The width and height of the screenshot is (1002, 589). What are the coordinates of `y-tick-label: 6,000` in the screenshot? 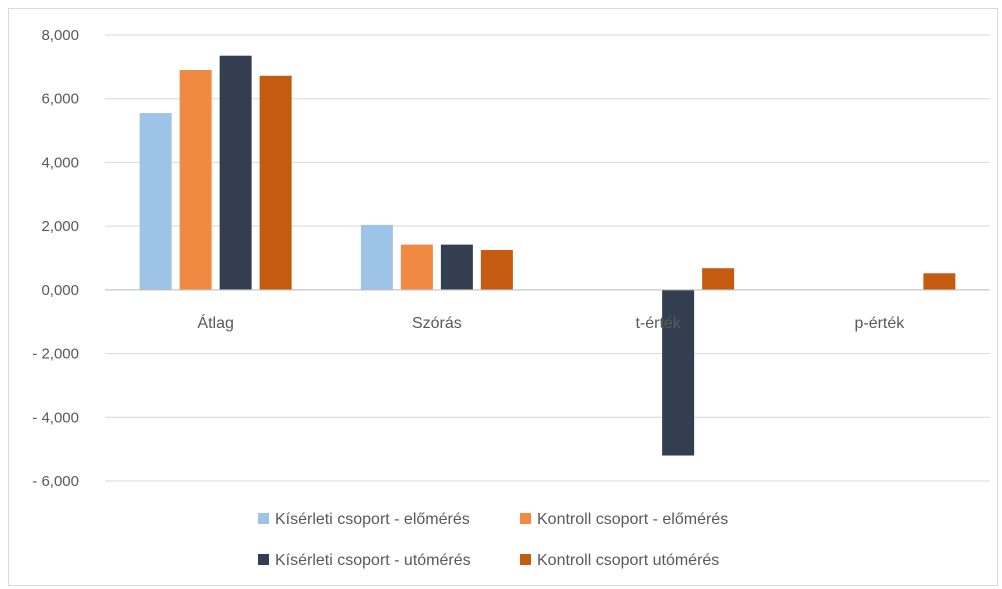 It's located at (60, 99).